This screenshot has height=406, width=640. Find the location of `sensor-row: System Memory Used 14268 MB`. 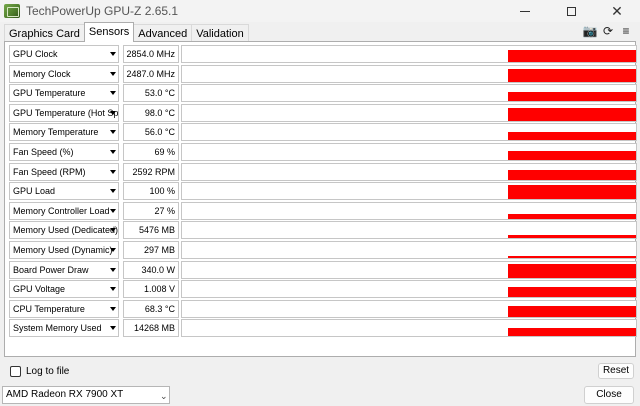

sensor-row: System Memory Used 14268 MB is located at coordinates (323, 328).